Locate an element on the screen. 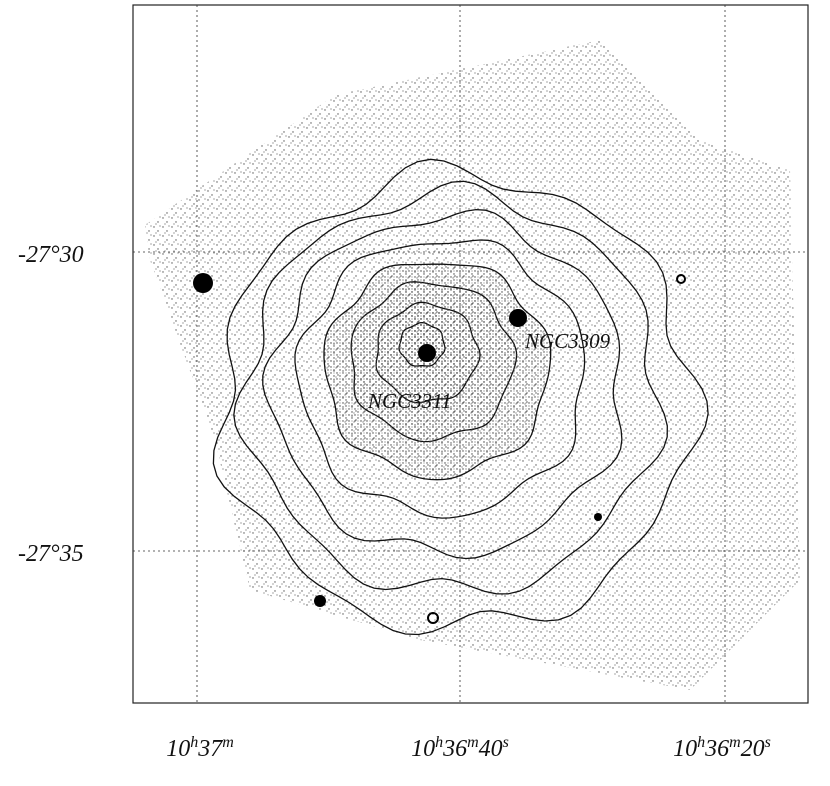  label-part: 40 is located at coordinates (491, 749).